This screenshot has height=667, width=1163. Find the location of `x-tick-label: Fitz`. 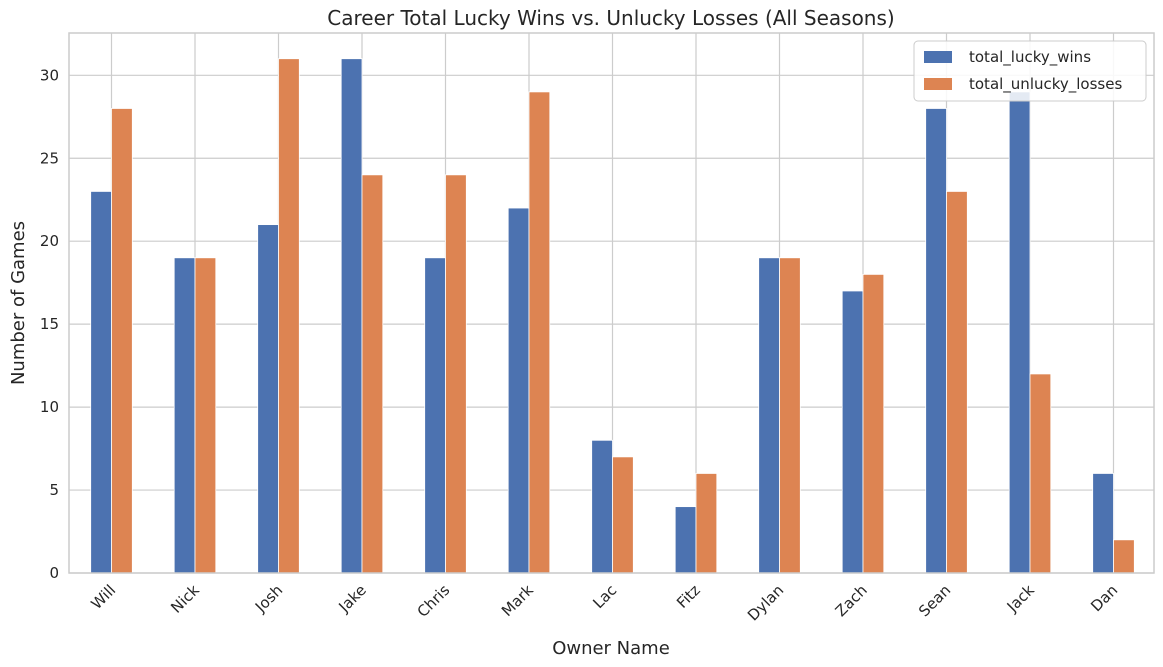

x-tick-label: Fitz is located at coordinates (688, 596).